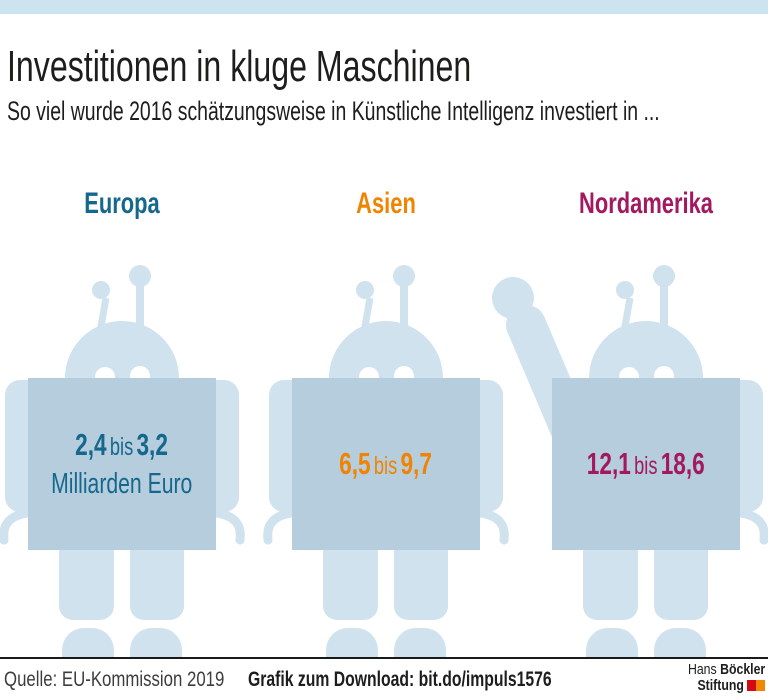 The height and width of the screenshot is (698, 768). Describe the element at coordinates (742, 669) in the screenshot. I see `brand-name-bold: Böckler` at that location.